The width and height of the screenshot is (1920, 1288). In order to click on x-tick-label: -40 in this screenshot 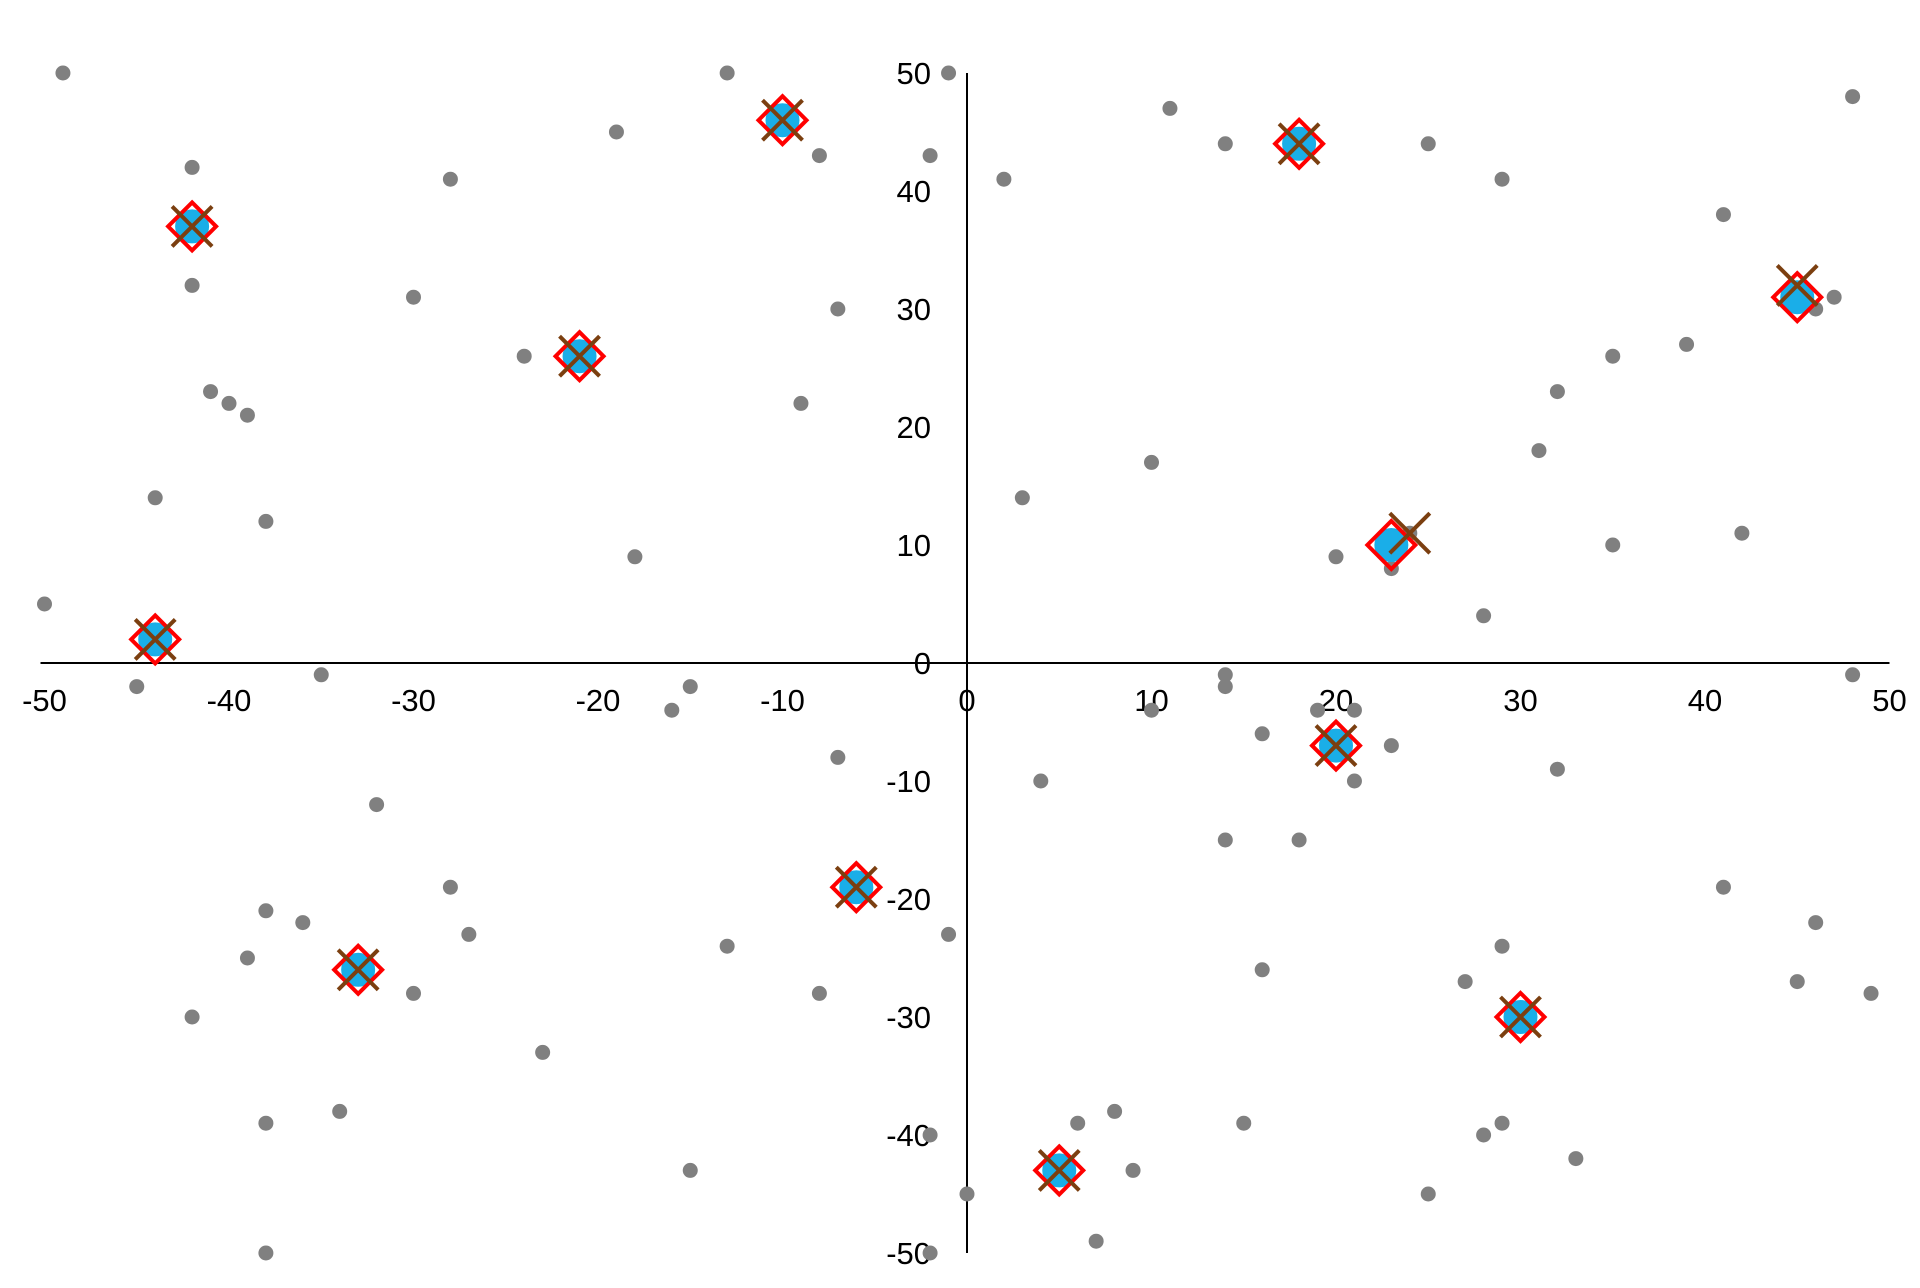, I will do `click(229, 700)`.